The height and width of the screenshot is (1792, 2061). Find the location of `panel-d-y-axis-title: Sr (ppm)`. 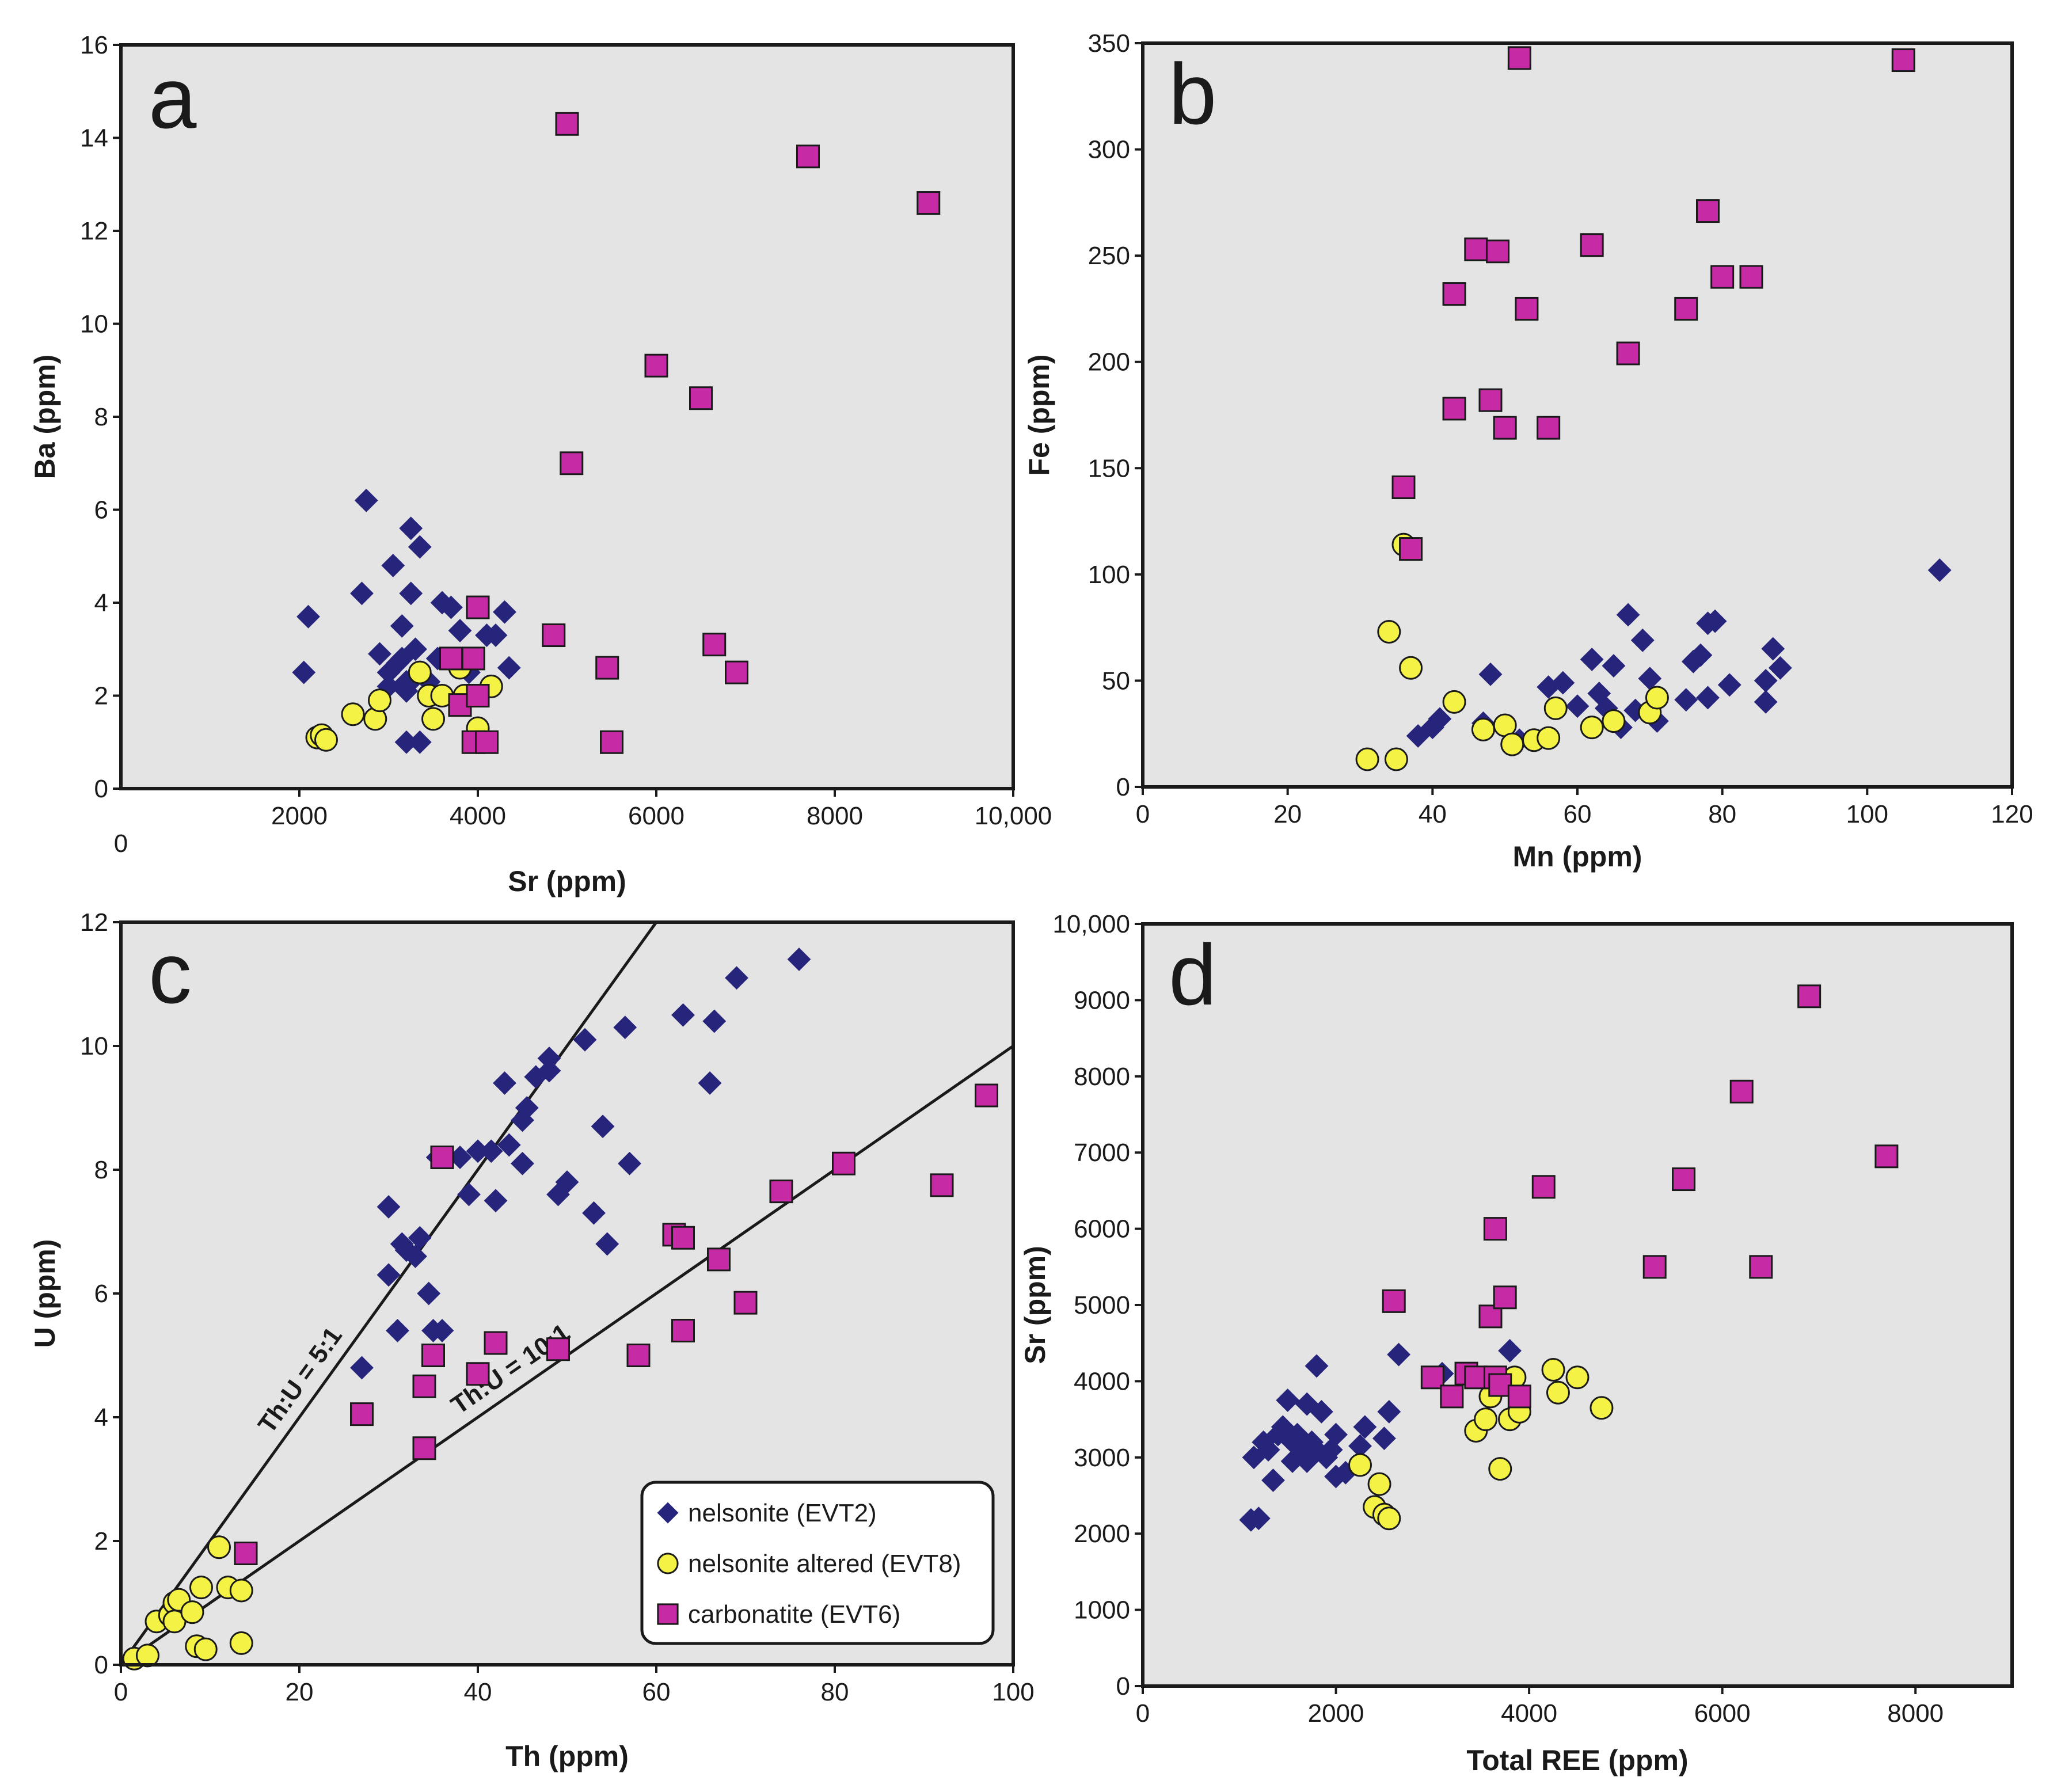

panel-d-y-axis-title: Sr (ppm) is located at coordinates (1035, 1305).